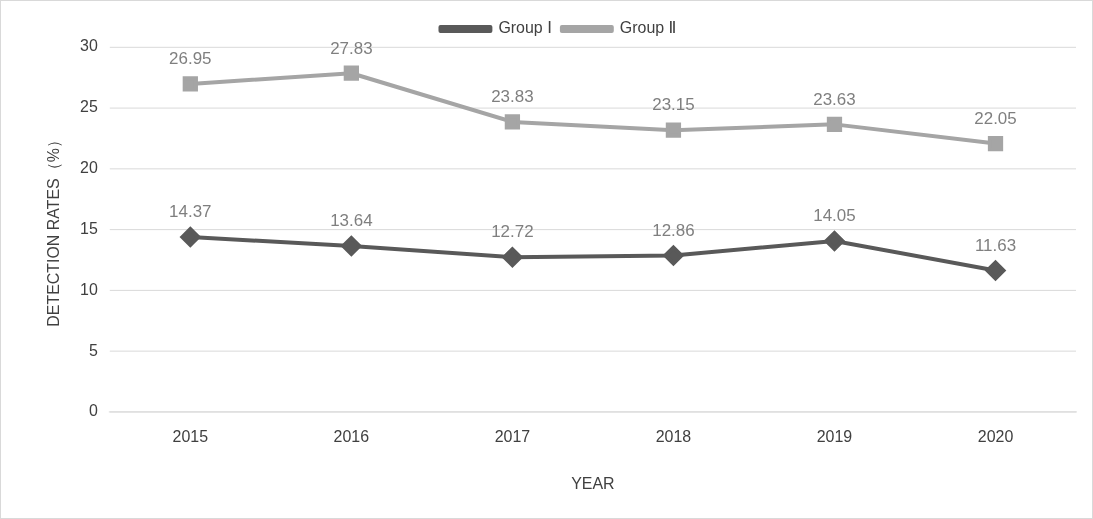  I want to click on x-tick-label: 2017, so click(512, 436).